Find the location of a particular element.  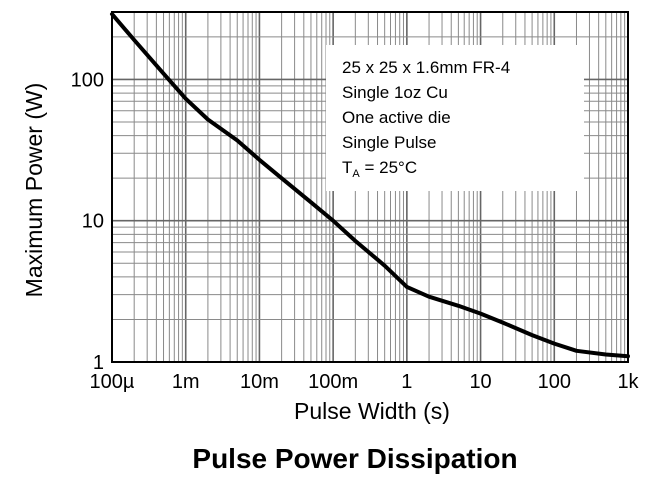

annotation-line-1: 25 x 25 x 1.6mm FR-4 is located at coordinates (426, 67).